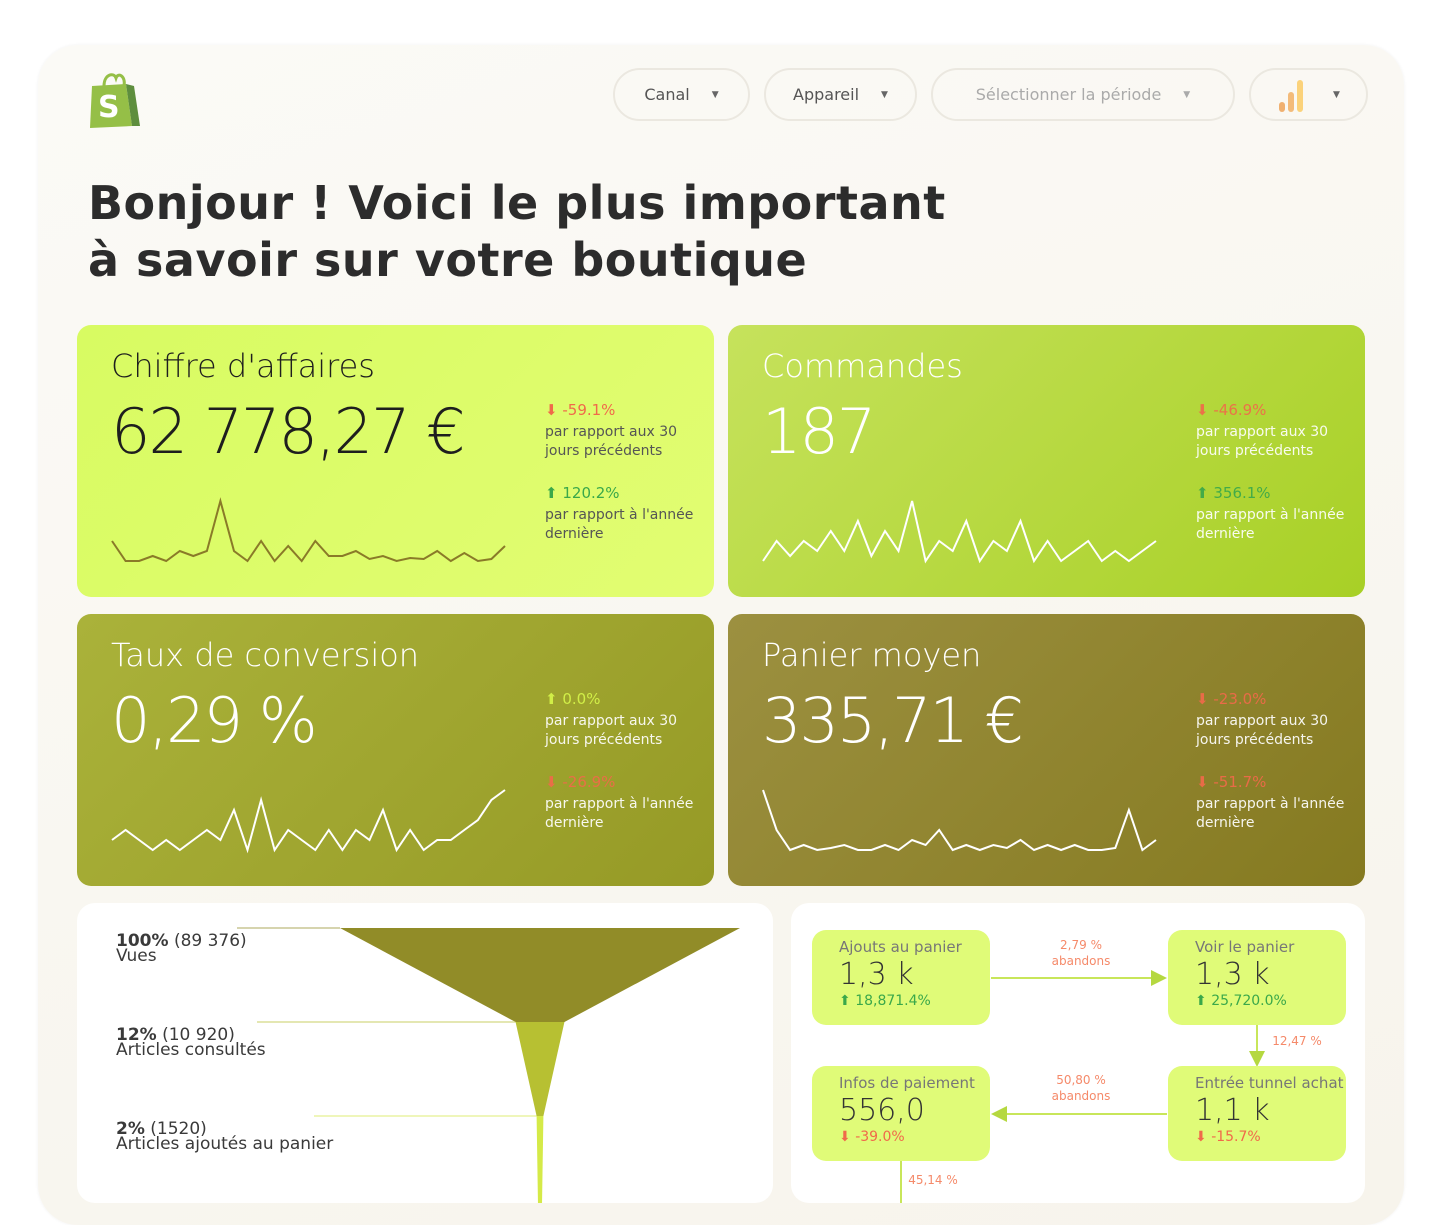 The width and height of the screenshot is (1435, 1225). Describe the element at coordinates (448, 260) in the screenshot. I see `title-line-2: à savoir sur votre boutique` at that location.